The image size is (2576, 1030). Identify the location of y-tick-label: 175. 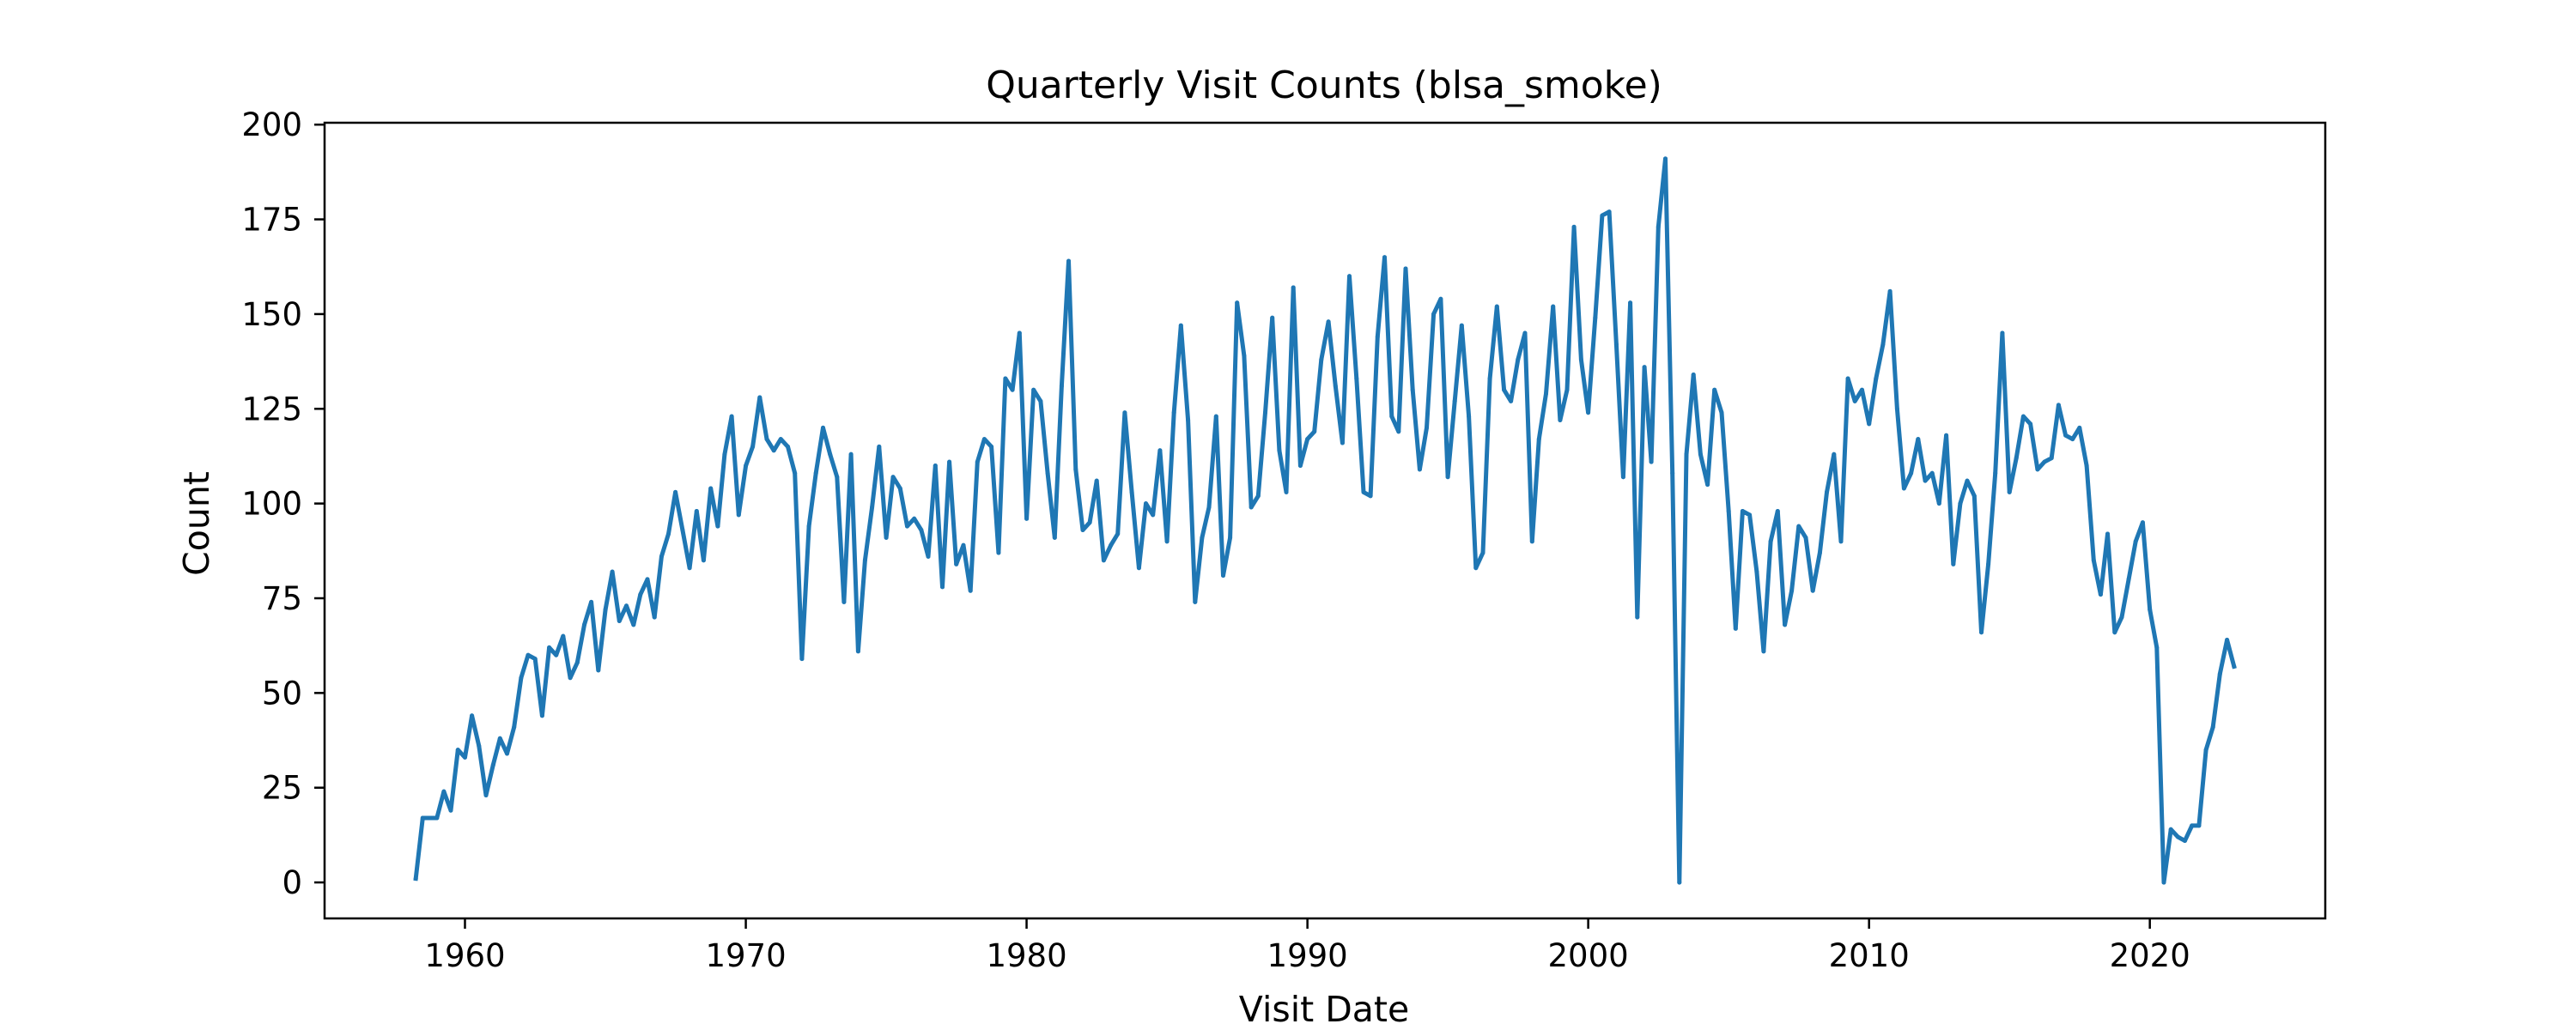
(271, 220).